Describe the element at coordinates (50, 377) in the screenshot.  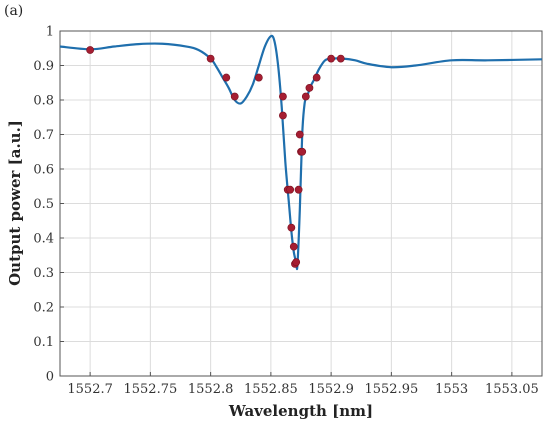
I see `y-tick-label: 0` at that location.